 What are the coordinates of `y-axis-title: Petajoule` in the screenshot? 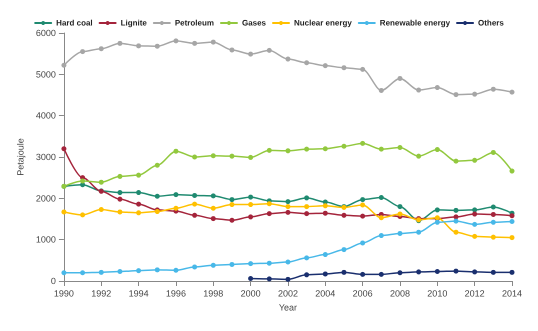 It's located at (21, 157).